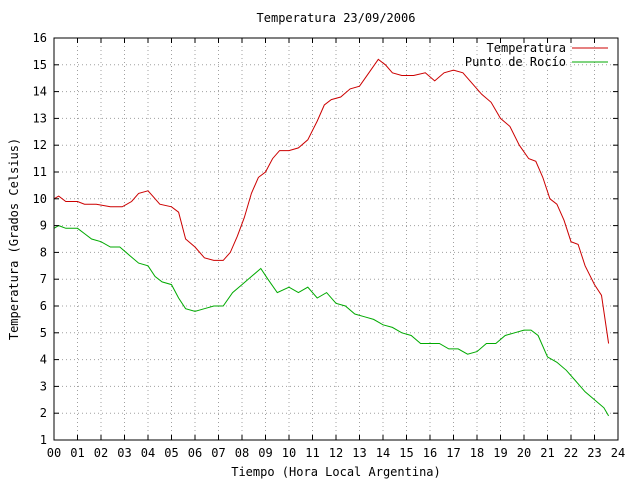  Describe the element at coordinates (618, 453) in the screenshot. I see `x-tick-label: 24` at that location.